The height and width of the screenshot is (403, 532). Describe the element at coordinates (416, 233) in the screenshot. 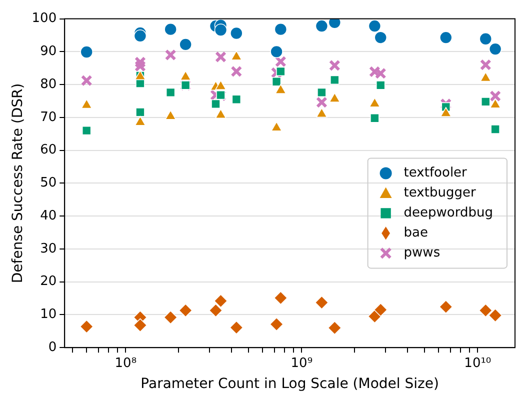

I see `legend-label: bae` at that location.